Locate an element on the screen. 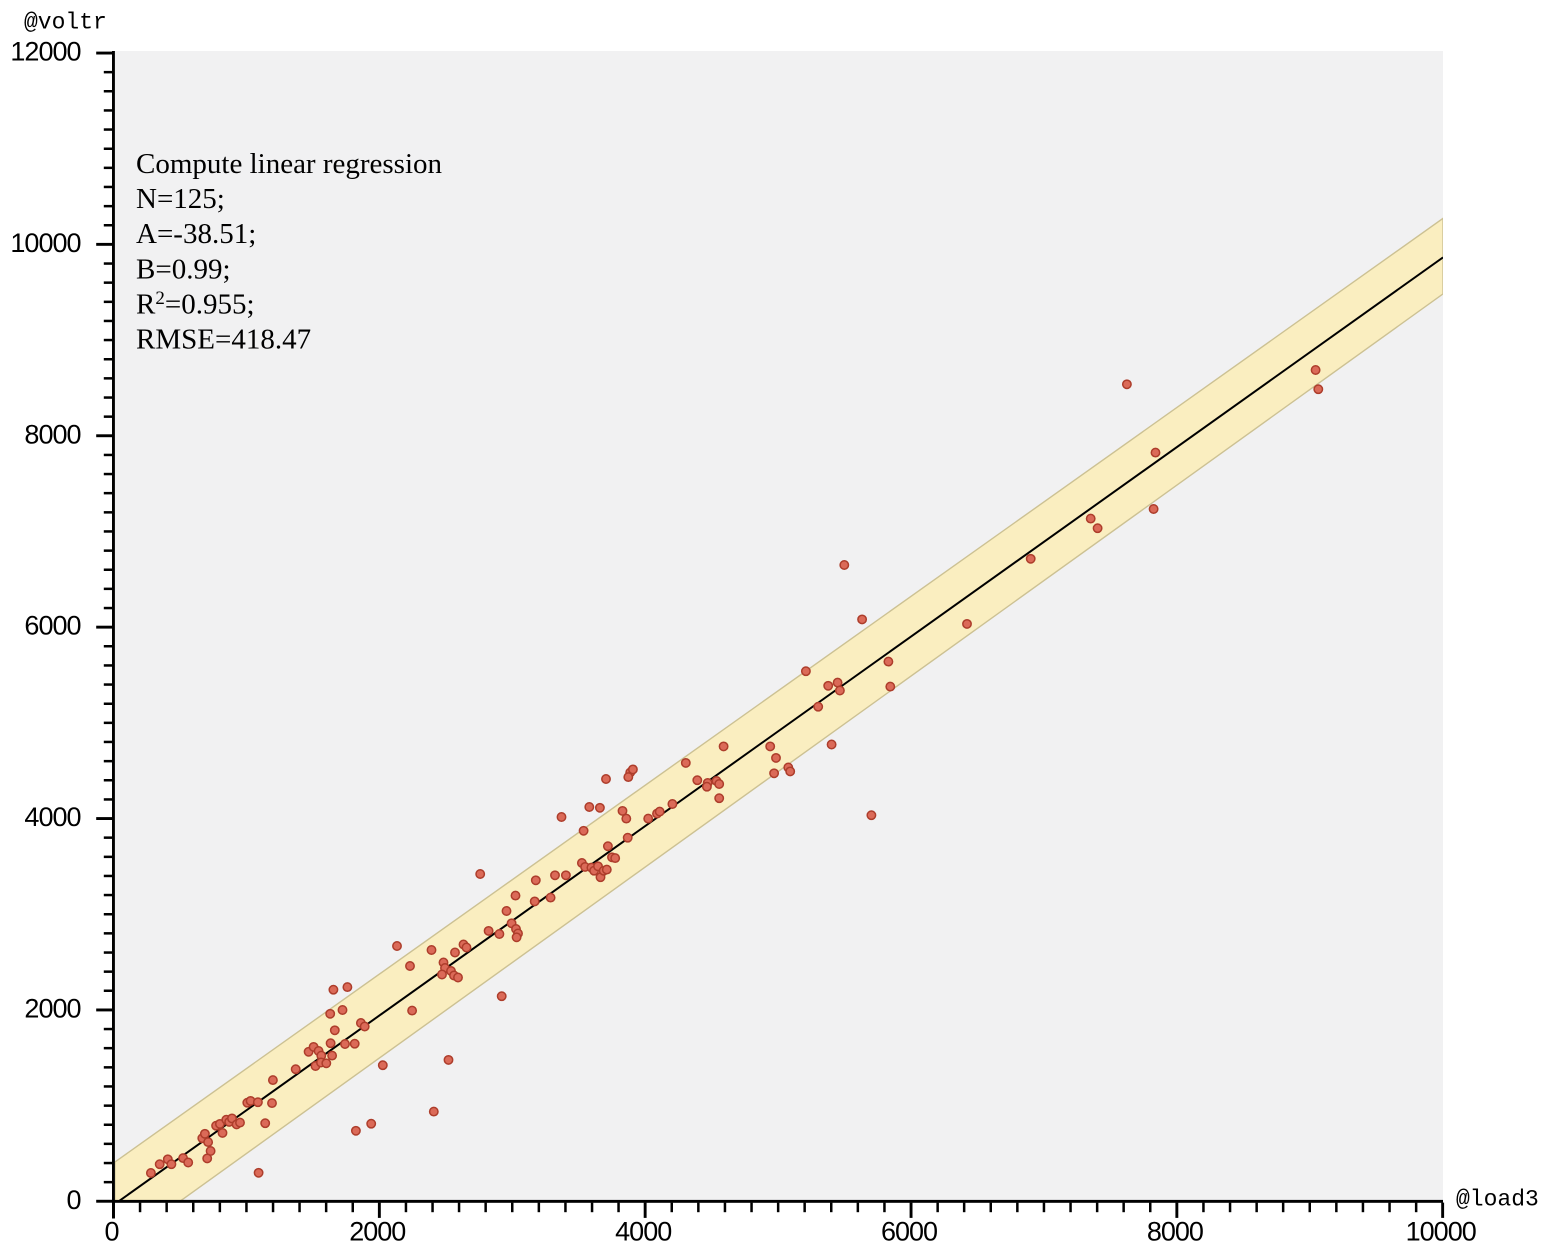 This screenshot has width=1564, height=1256. svg-text: B=0.99; is located at coordinates (183, 269).